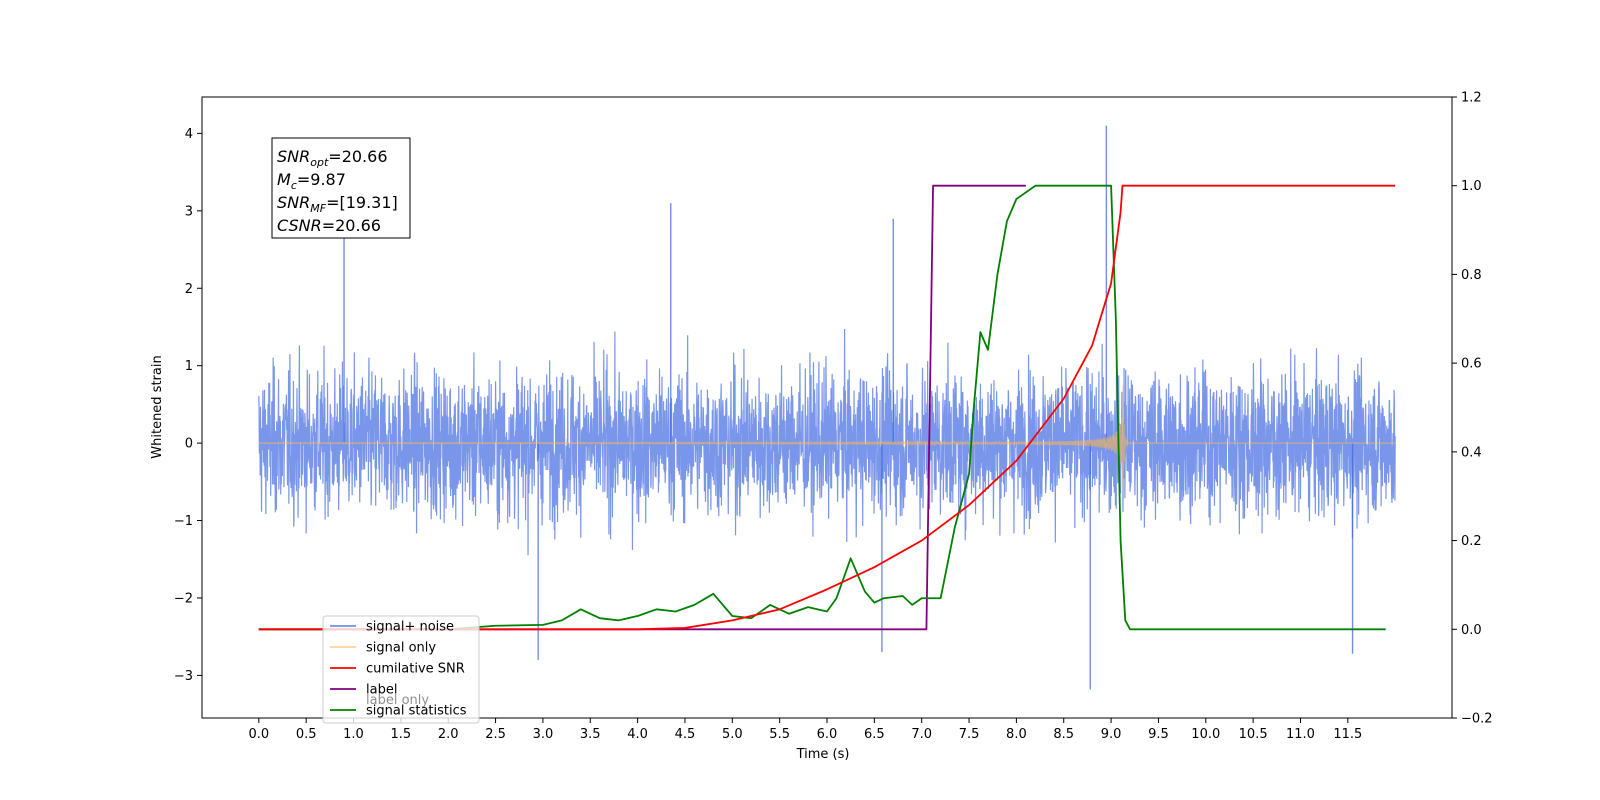 The image size is (1600, 800). I want to click on y-tick-label: −2, so click(183, 598).